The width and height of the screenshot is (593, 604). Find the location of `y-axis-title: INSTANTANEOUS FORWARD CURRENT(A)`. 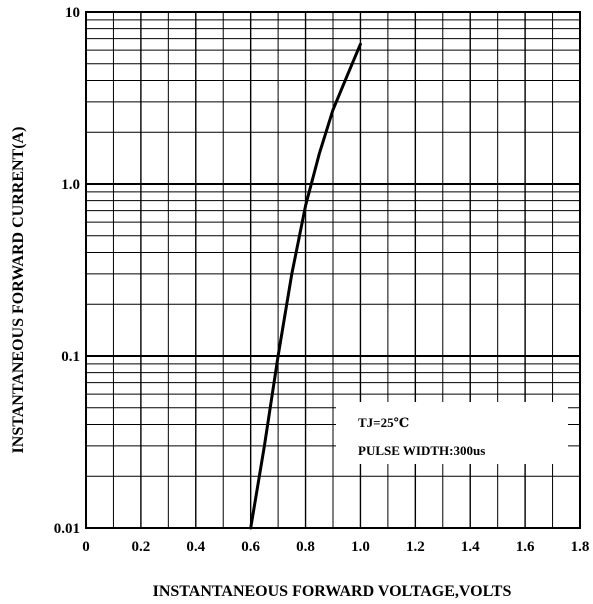

y-axis-title: INSTANTANEOUS FORWARD CURRENT(A) is located at coordinates (18, 290).